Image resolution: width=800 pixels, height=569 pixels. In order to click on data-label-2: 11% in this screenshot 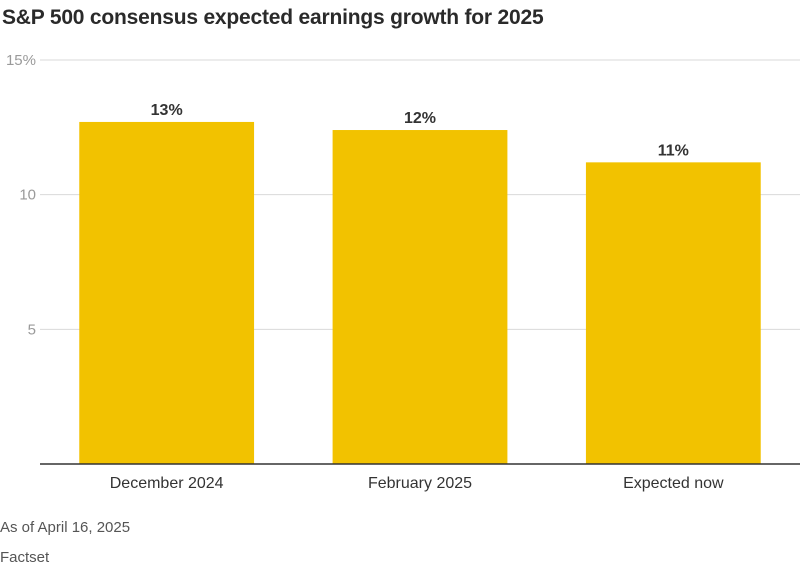, I will do `click(673, 150)`.